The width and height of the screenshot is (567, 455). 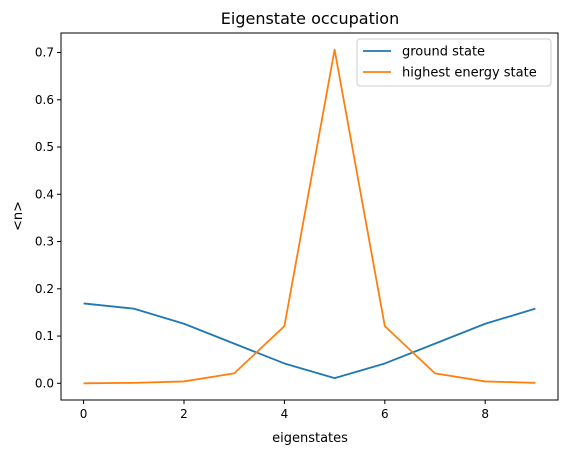 What do you see at coordinates (485, 414) in the screenshot?
I see `x-tick-label: 8` at bounding box center [485, 414].